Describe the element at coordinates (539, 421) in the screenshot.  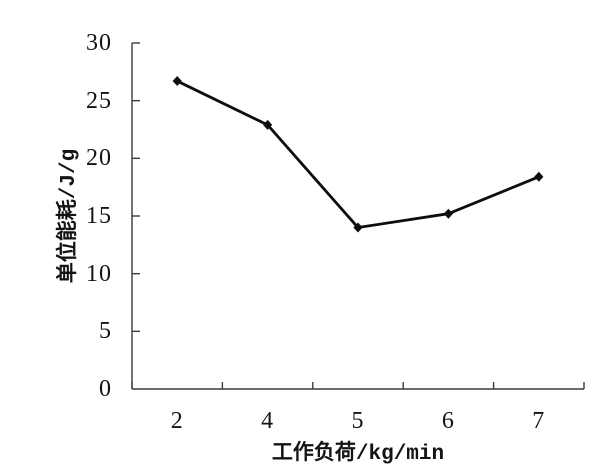
I see `x-tick-label-7: 7` at that location.